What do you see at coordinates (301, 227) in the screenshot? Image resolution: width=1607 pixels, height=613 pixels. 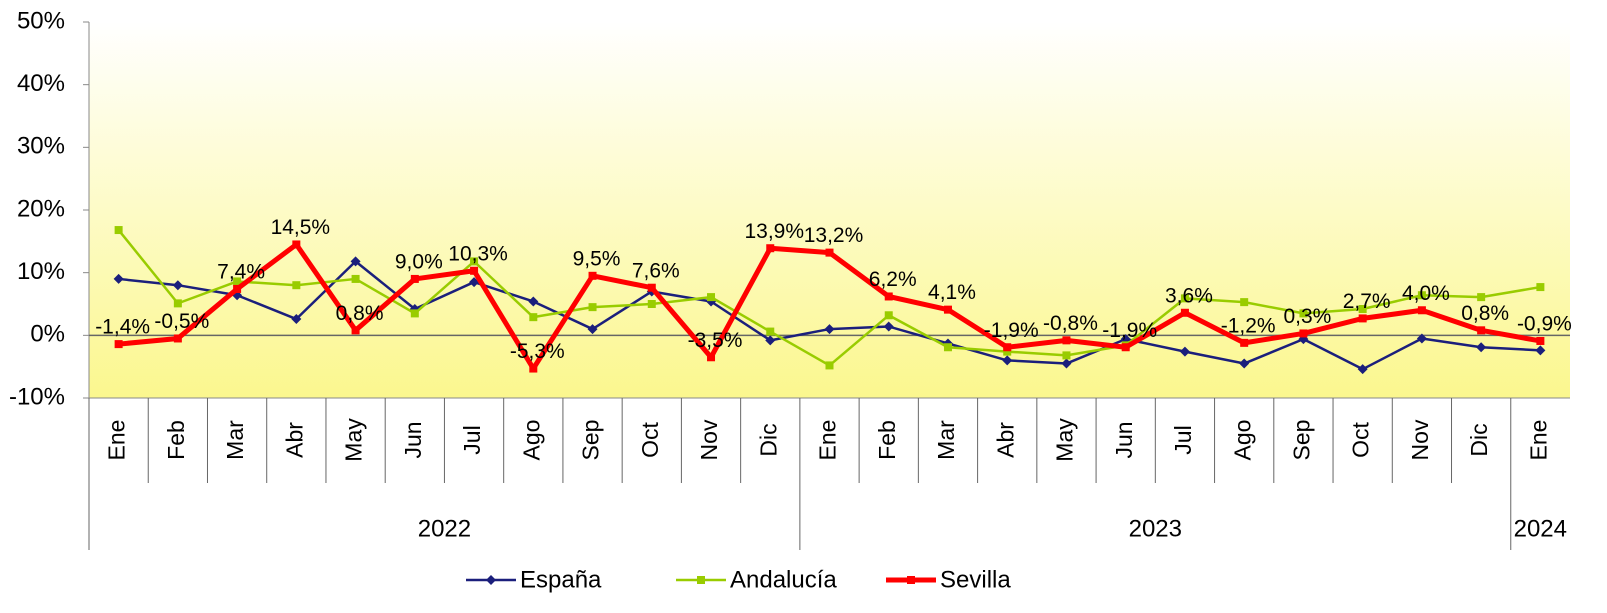 I see `data-label: 14,5%` at bounding box center [301, 227].